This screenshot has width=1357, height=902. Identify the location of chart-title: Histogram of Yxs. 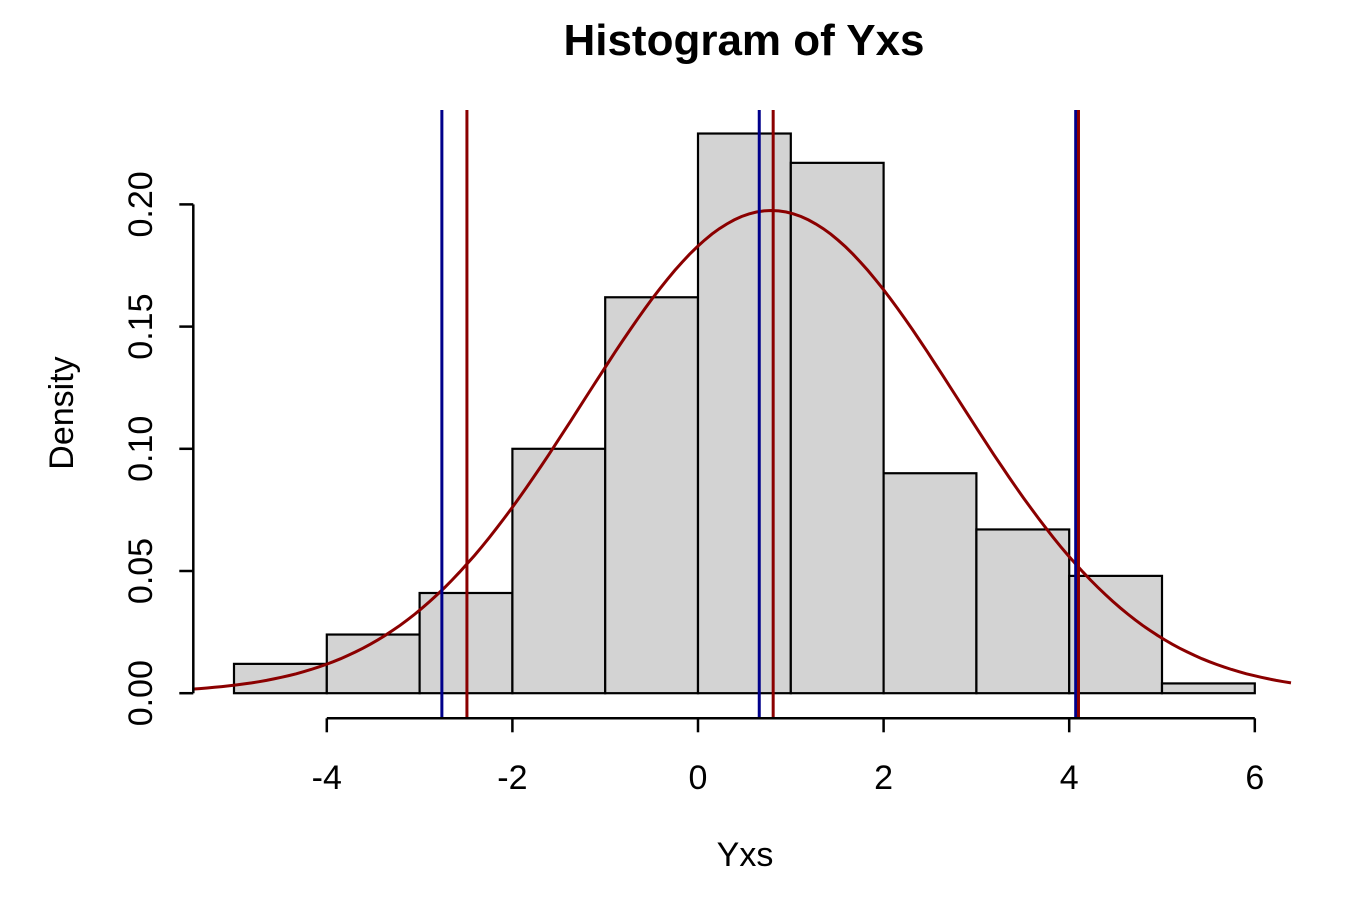
(743, 40).